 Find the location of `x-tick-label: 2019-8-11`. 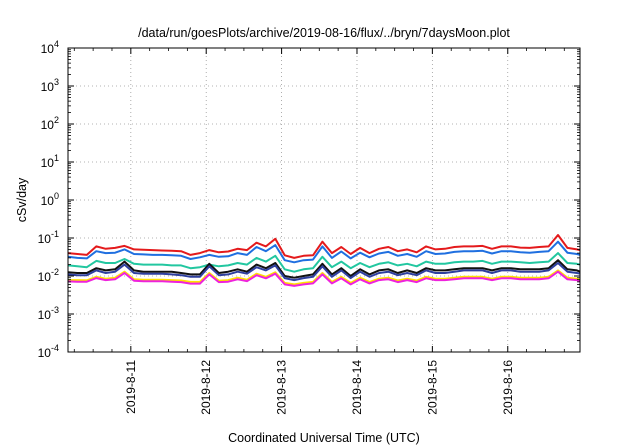

x-tick-label: 2019-8-11 is located at coordinates (131, 387).